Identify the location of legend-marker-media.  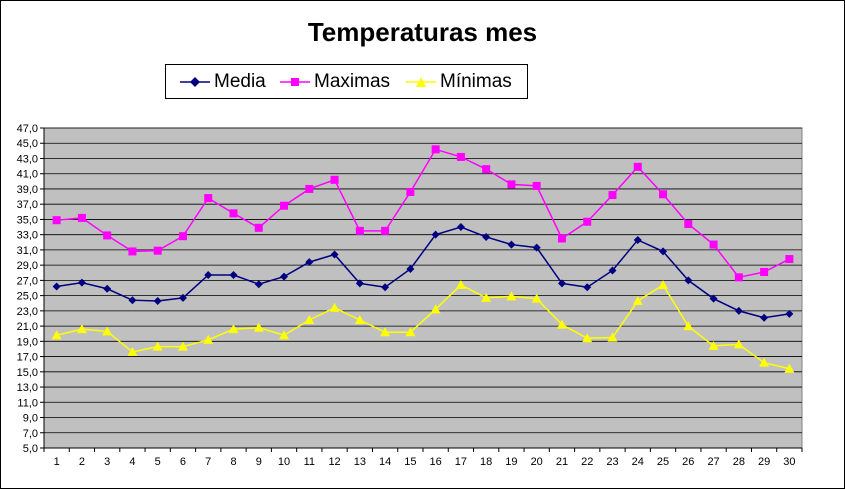
(195, 81).